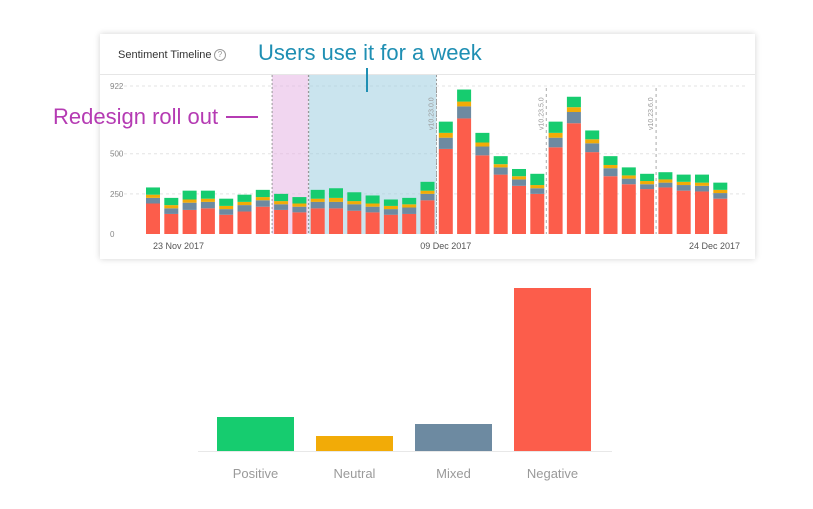 Image resolution: width=813 pixels, height=509 pixels. What do you see at coordinates (220, 55) in the screenshot?
I see `question-circle-icon: ?` at bounding box center [220, 55].